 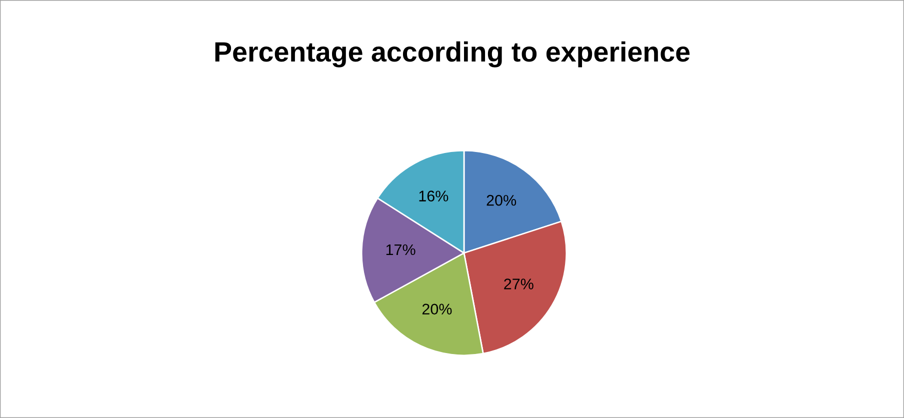 I want to click on chart-title: Percentage according to experience, so click(x=452, y=54).